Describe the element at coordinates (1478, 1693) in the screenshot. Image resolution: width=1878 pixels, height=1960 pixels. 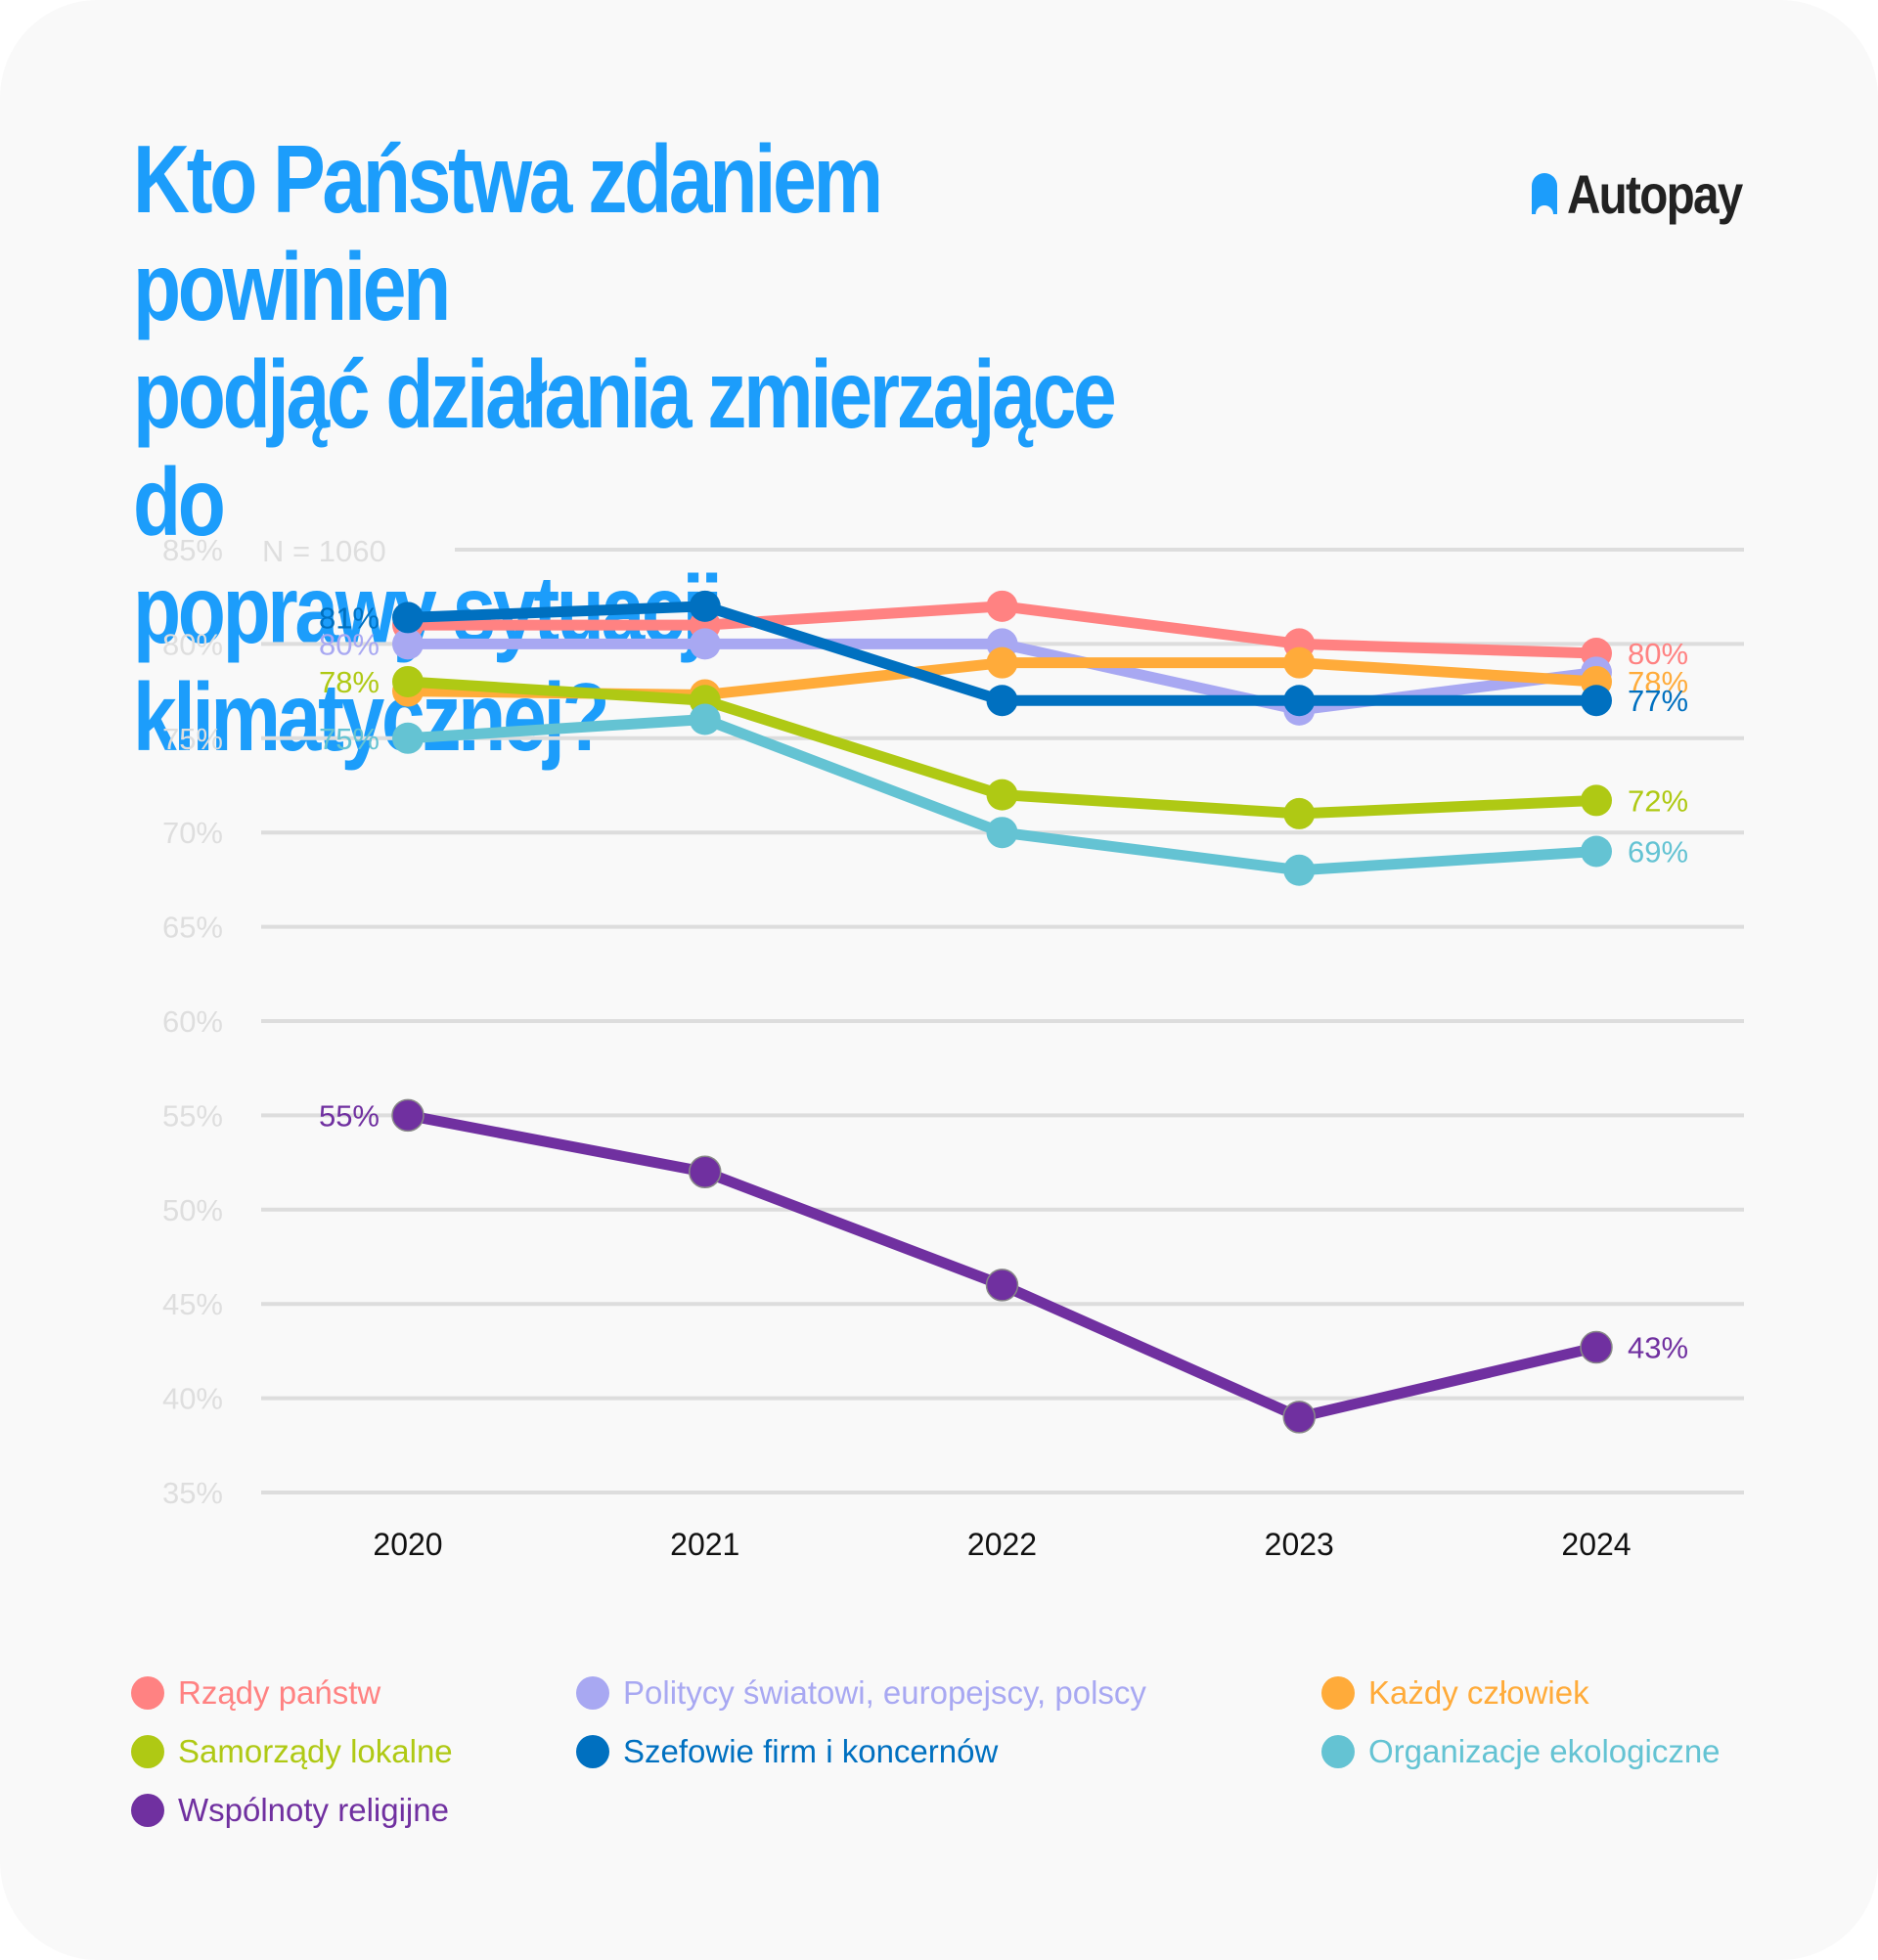
I see `legend-label: Każdy człowiek` at that location.